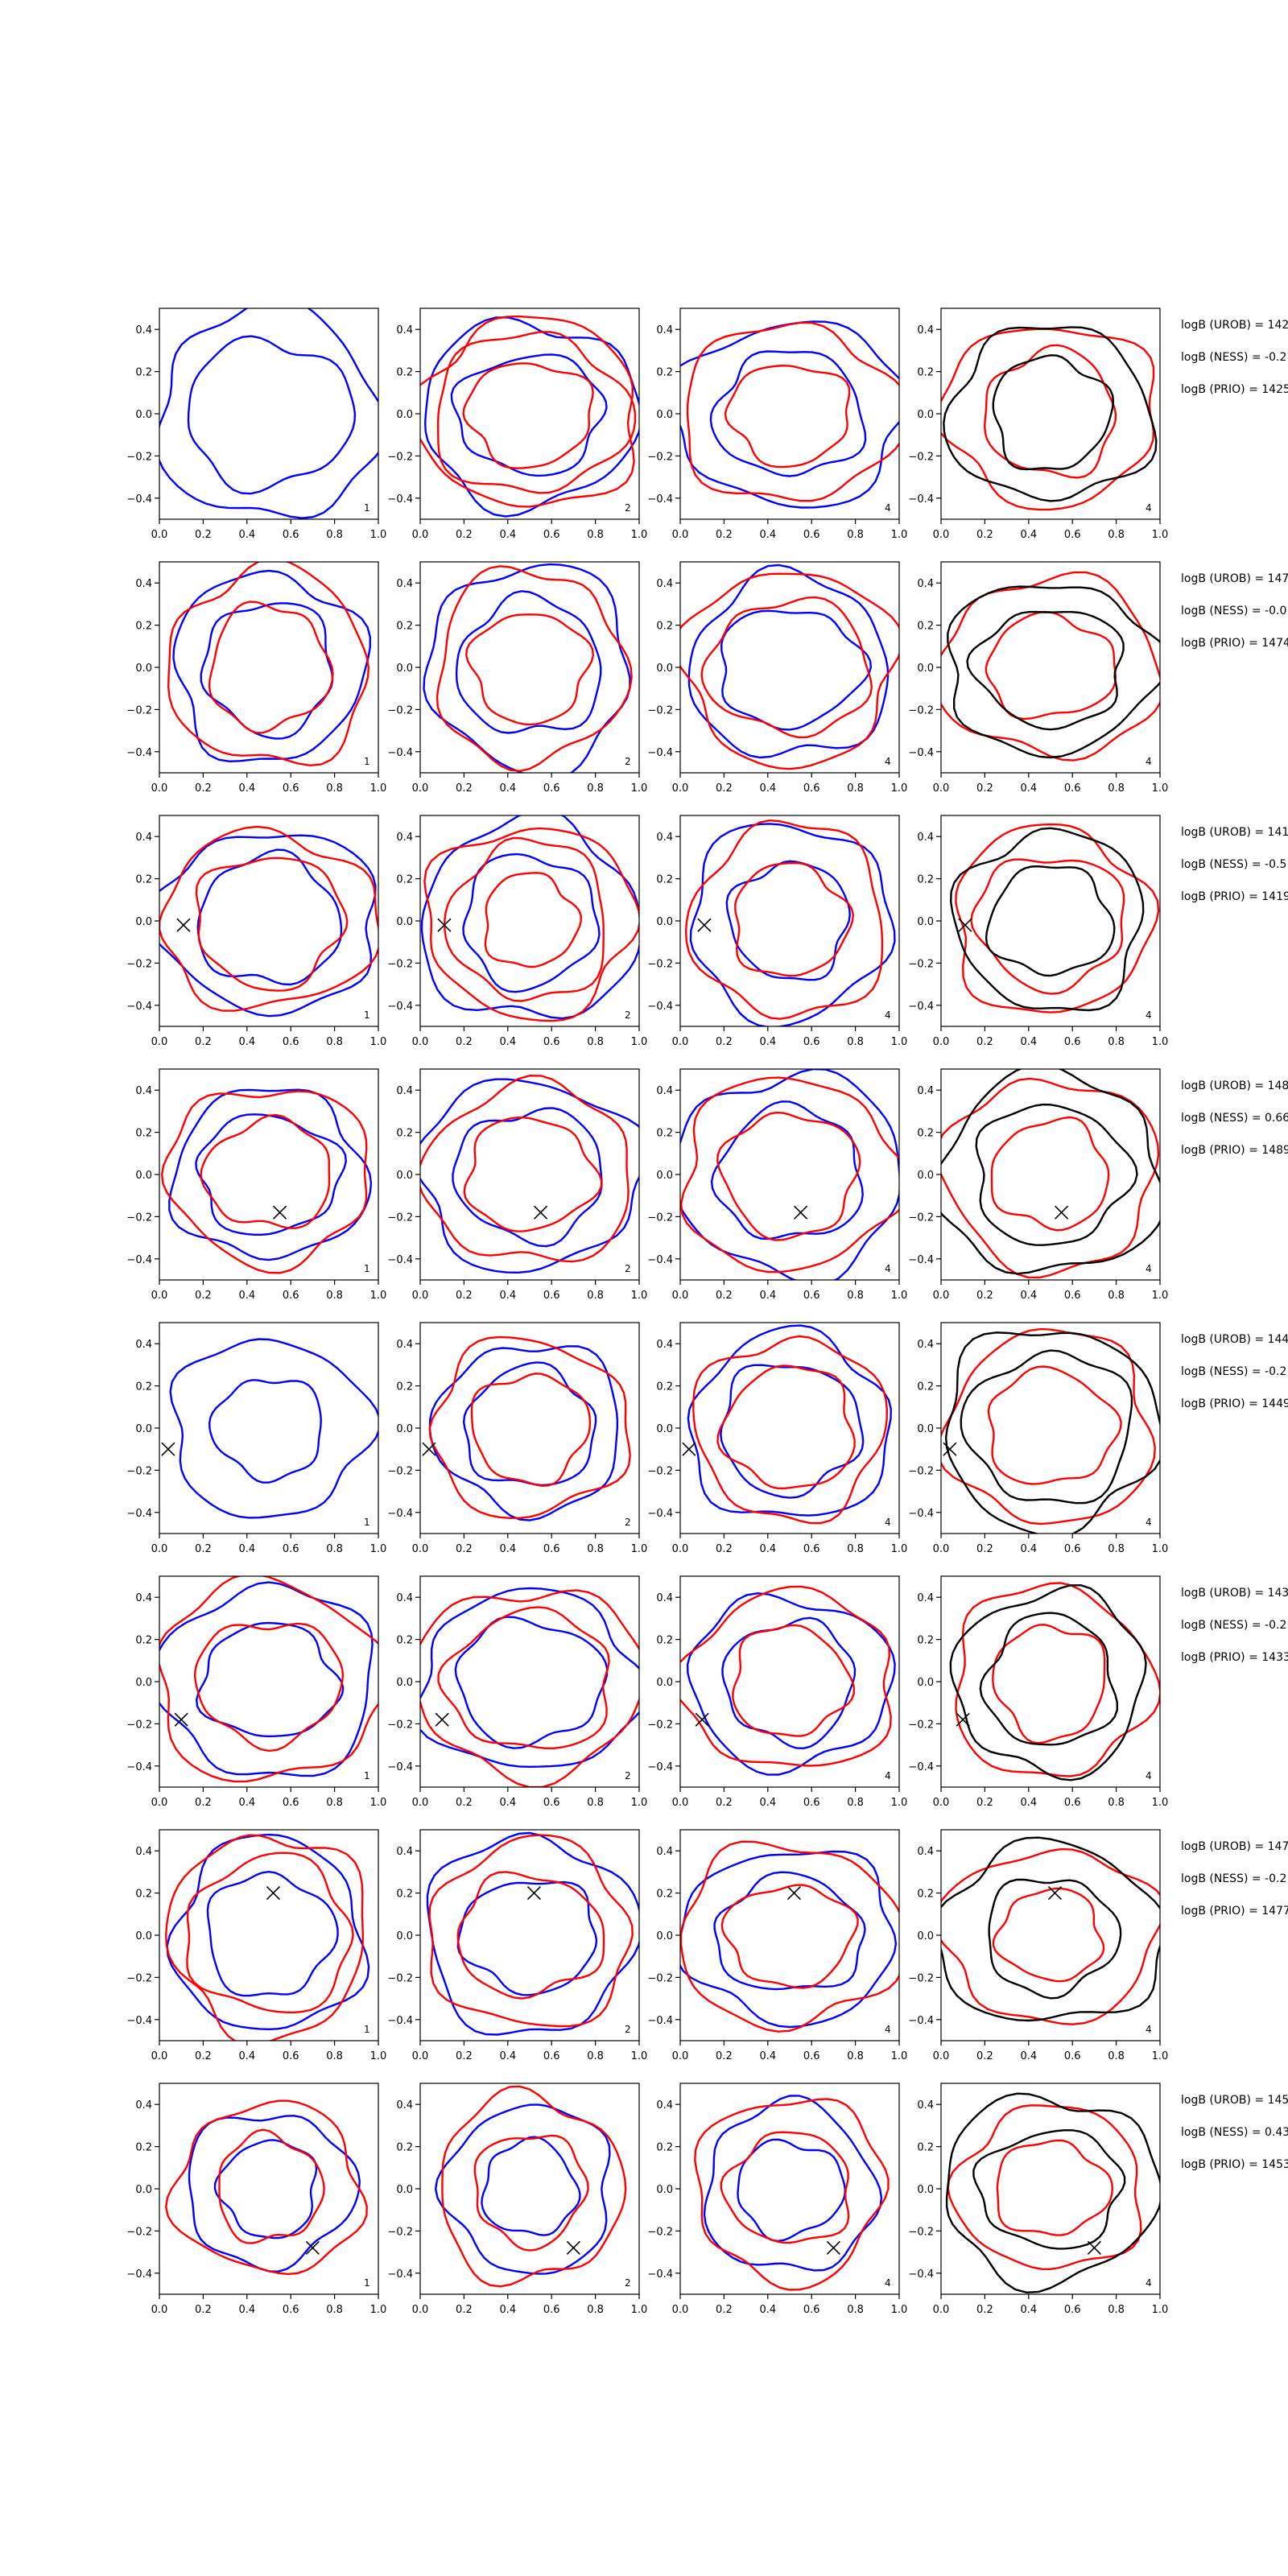  I want to click on panel-r7-c2: 0.0 0.2 0.4 0.6 0.8 1.0 0.4 0.2 0.0 −0.2 −0.4 2, so click(517, 1945).